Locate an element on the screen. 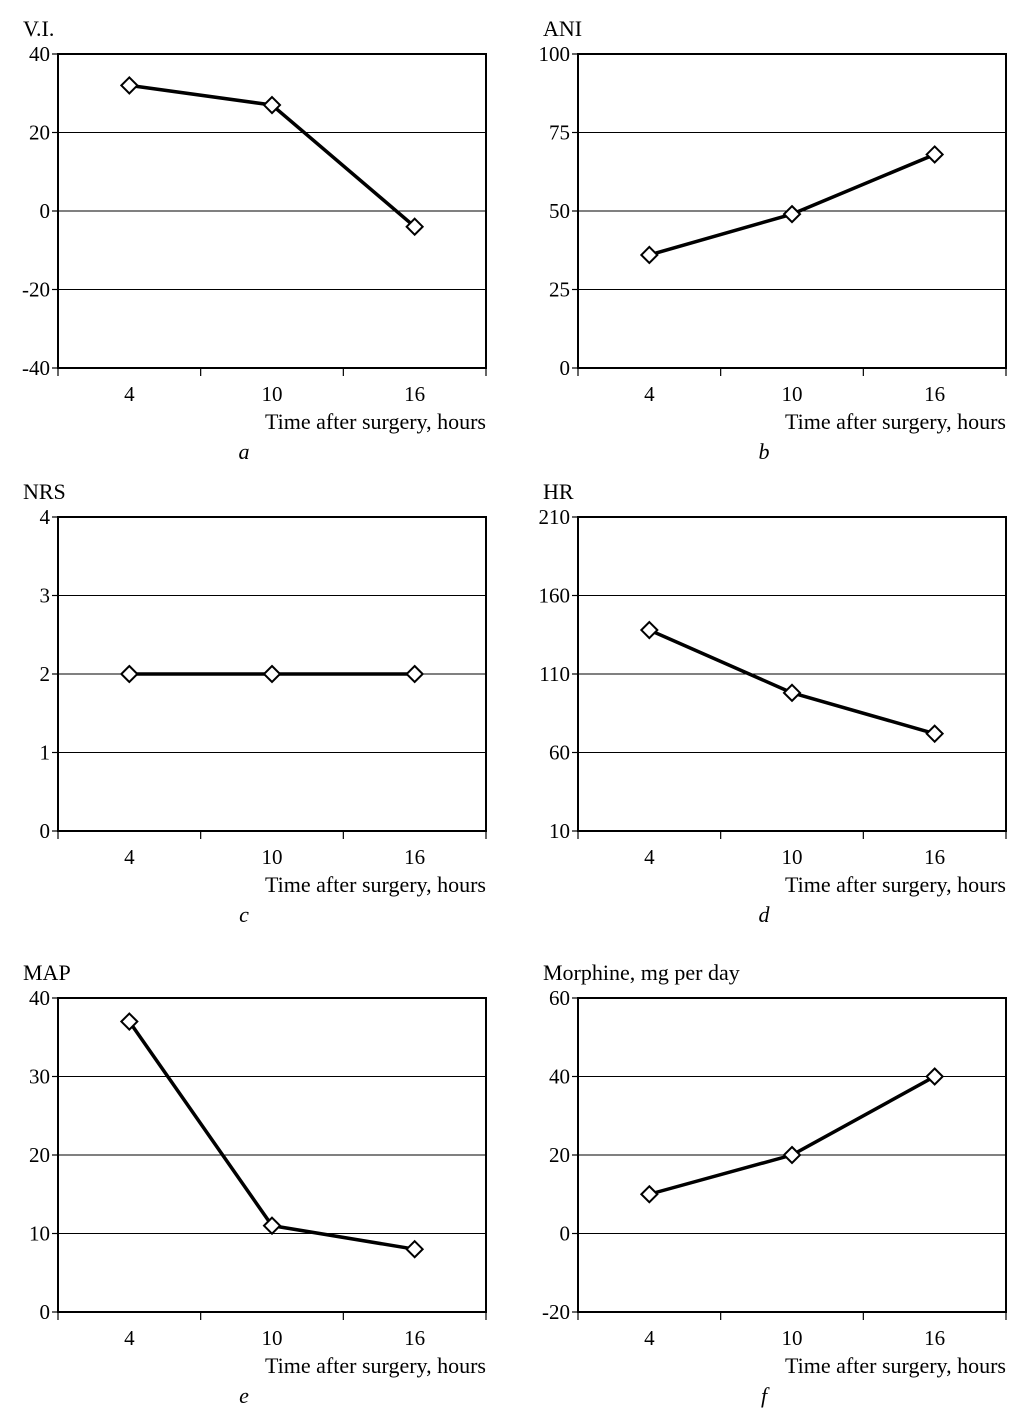  y-tick-label: 25 is located at coordinates (559, 290).